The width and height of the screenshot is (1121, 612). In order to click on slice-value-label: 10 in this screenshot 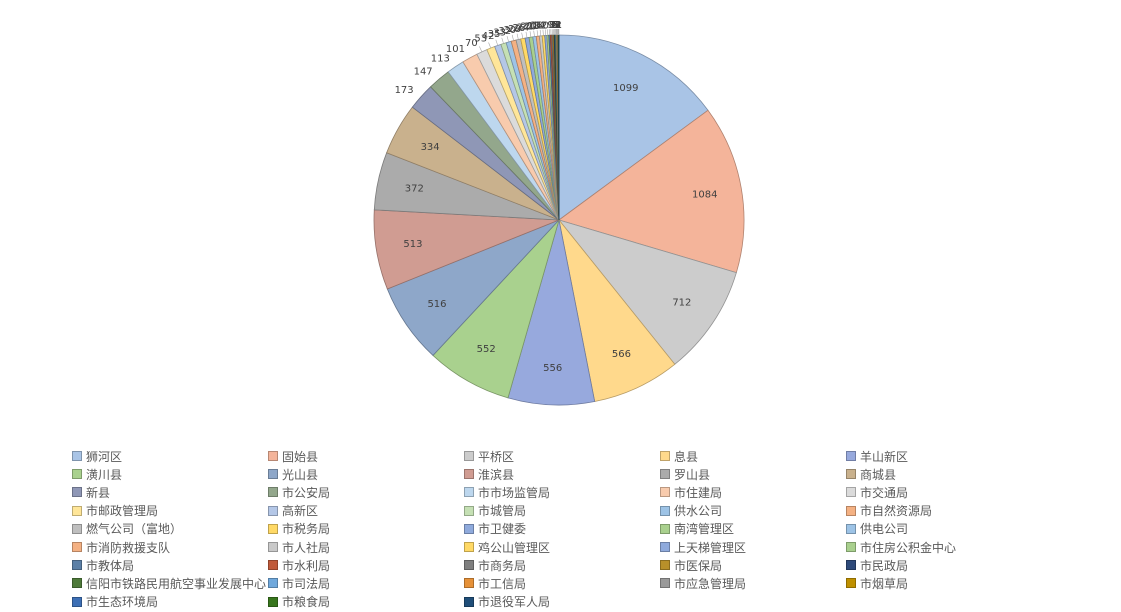, I will do `click(542, 25)`.